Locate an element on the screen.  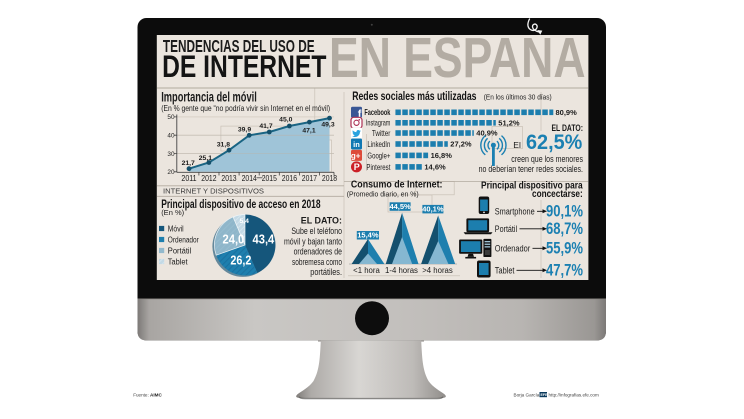
svg-text: 39,9 is located at coordinates (244, 129).